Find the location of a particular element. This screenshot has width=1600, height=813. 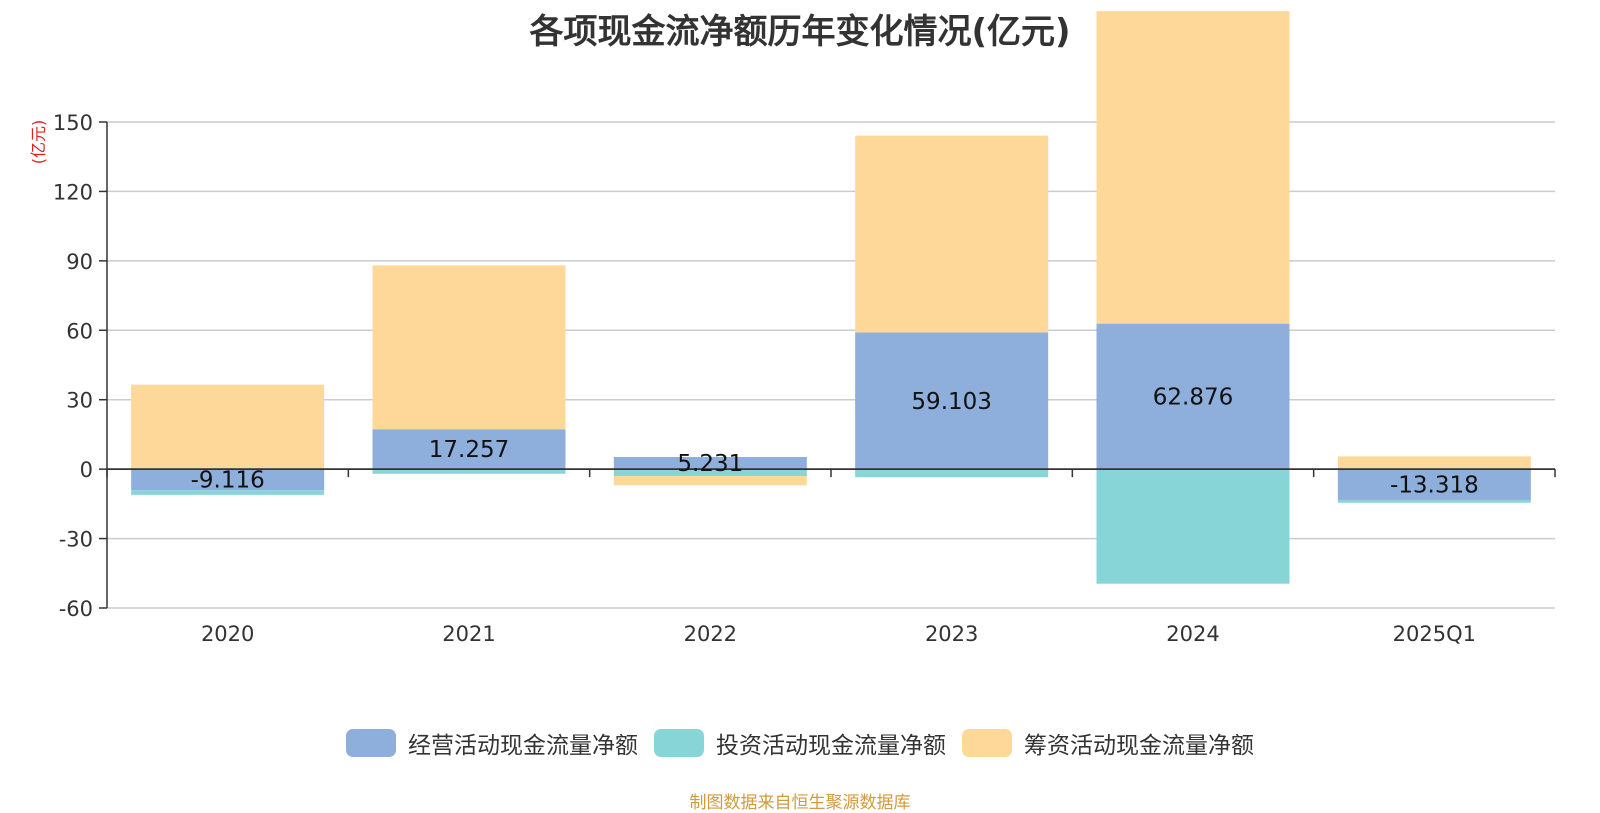

data-label-2020: -9.116 is located at coordinates (228, 481).